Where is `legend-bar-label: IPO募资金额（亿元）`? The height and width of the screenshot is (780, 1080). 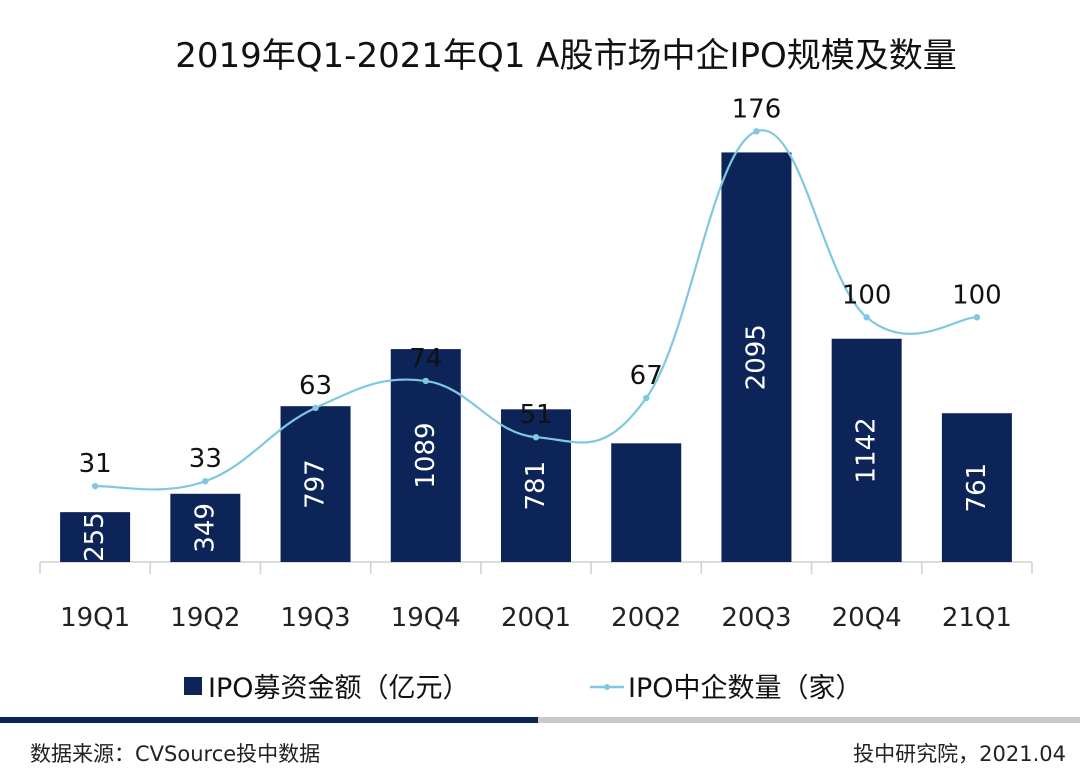
legend-bar-label: IPO募资金额（亿元） is located at coordinates (339, 688).